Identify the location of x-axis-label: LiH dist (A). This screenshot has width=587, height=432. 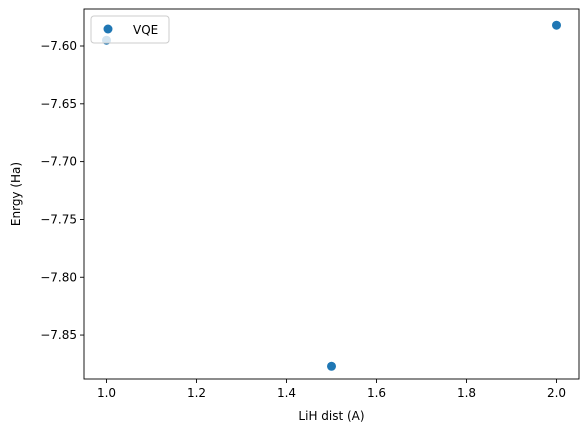
(331, 416).